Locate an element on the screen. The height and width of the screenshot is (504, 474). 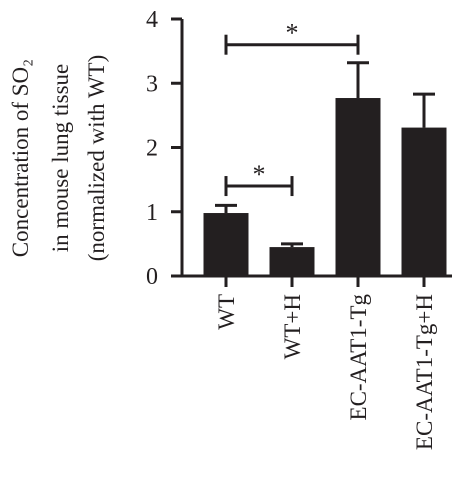
y-axis-title-line-2: in mouse lung tissue is located at coordinates (60, 158).